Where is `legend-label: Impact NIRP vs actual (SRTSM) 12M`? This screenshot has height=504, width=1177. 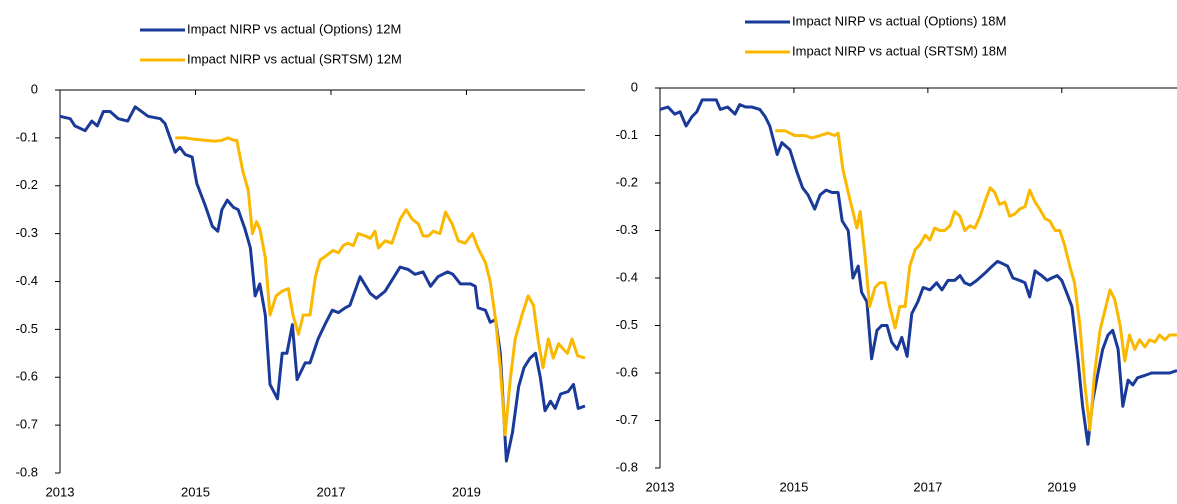
legend-label: Impact NIRP vs actual (SRTSM) 12M is located at coordinates (294, 58).